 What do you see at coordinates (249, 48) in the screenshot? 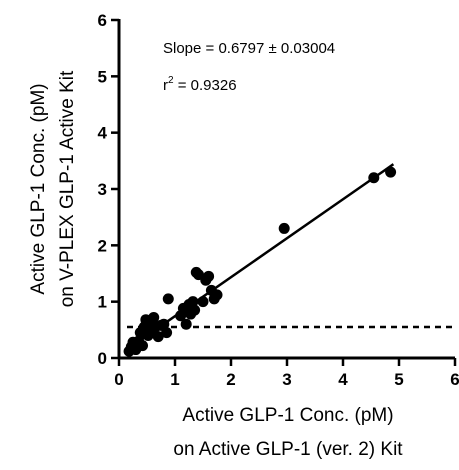
I see `slope-annotation: Slope = 0.6797 ± 0.03004` at bounding box center [249, 48].